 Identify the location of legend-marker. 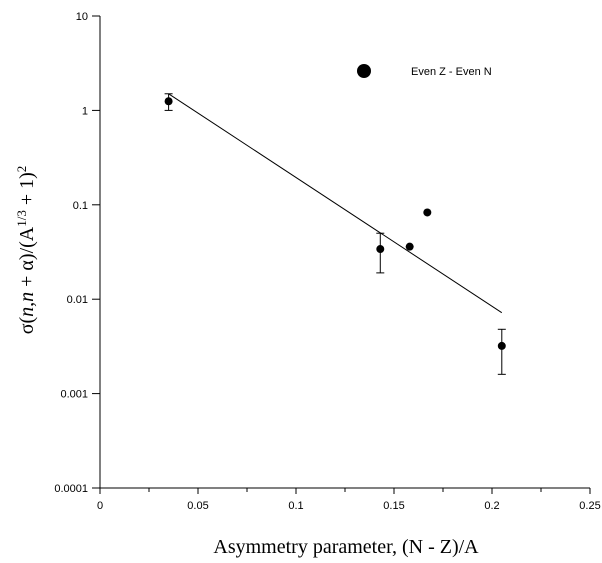
(364, 71).